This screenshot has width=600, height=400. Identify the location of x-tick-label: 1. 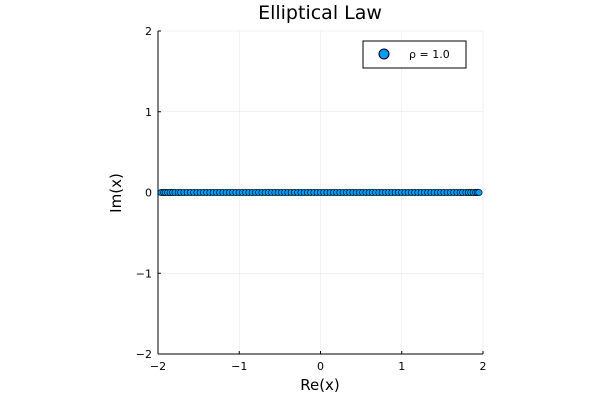
(401, 366).